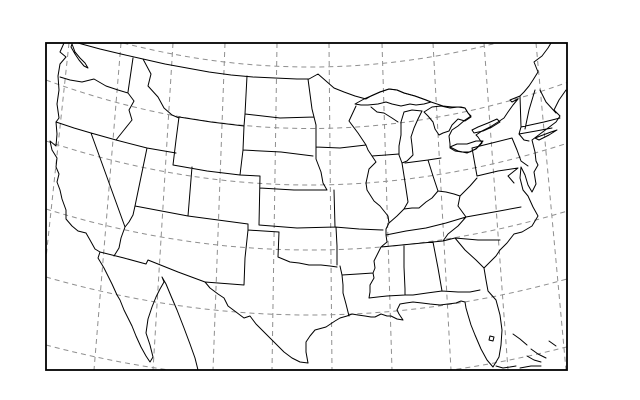 Image resolution: width=640 pixels, height=400 pixels. Describe the element at coordinates (491, 338) in the screenshot. I see `lake-okeechobee` at that location.